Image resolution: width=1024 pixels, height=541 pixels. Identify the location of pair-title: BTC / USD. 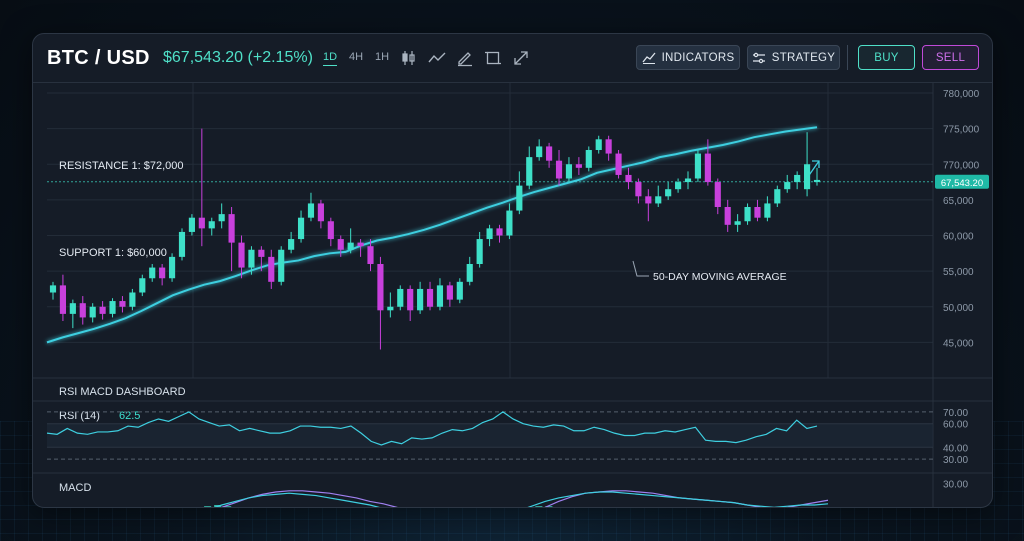
(98, 58).